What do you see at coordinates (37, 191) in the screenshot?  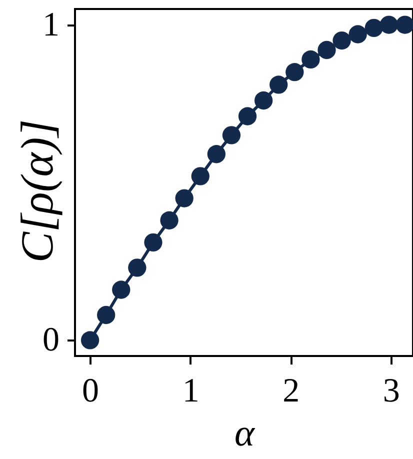 I see `y-axis-title: C[ρ(α)]` at bounding box center [37, 191].